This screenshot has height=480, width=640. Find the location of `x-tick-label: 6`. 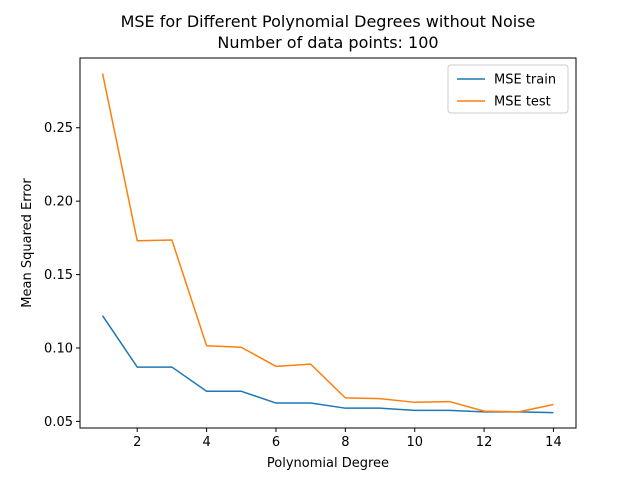

x-tick-label: 6 is located at coordinates (276, 442).